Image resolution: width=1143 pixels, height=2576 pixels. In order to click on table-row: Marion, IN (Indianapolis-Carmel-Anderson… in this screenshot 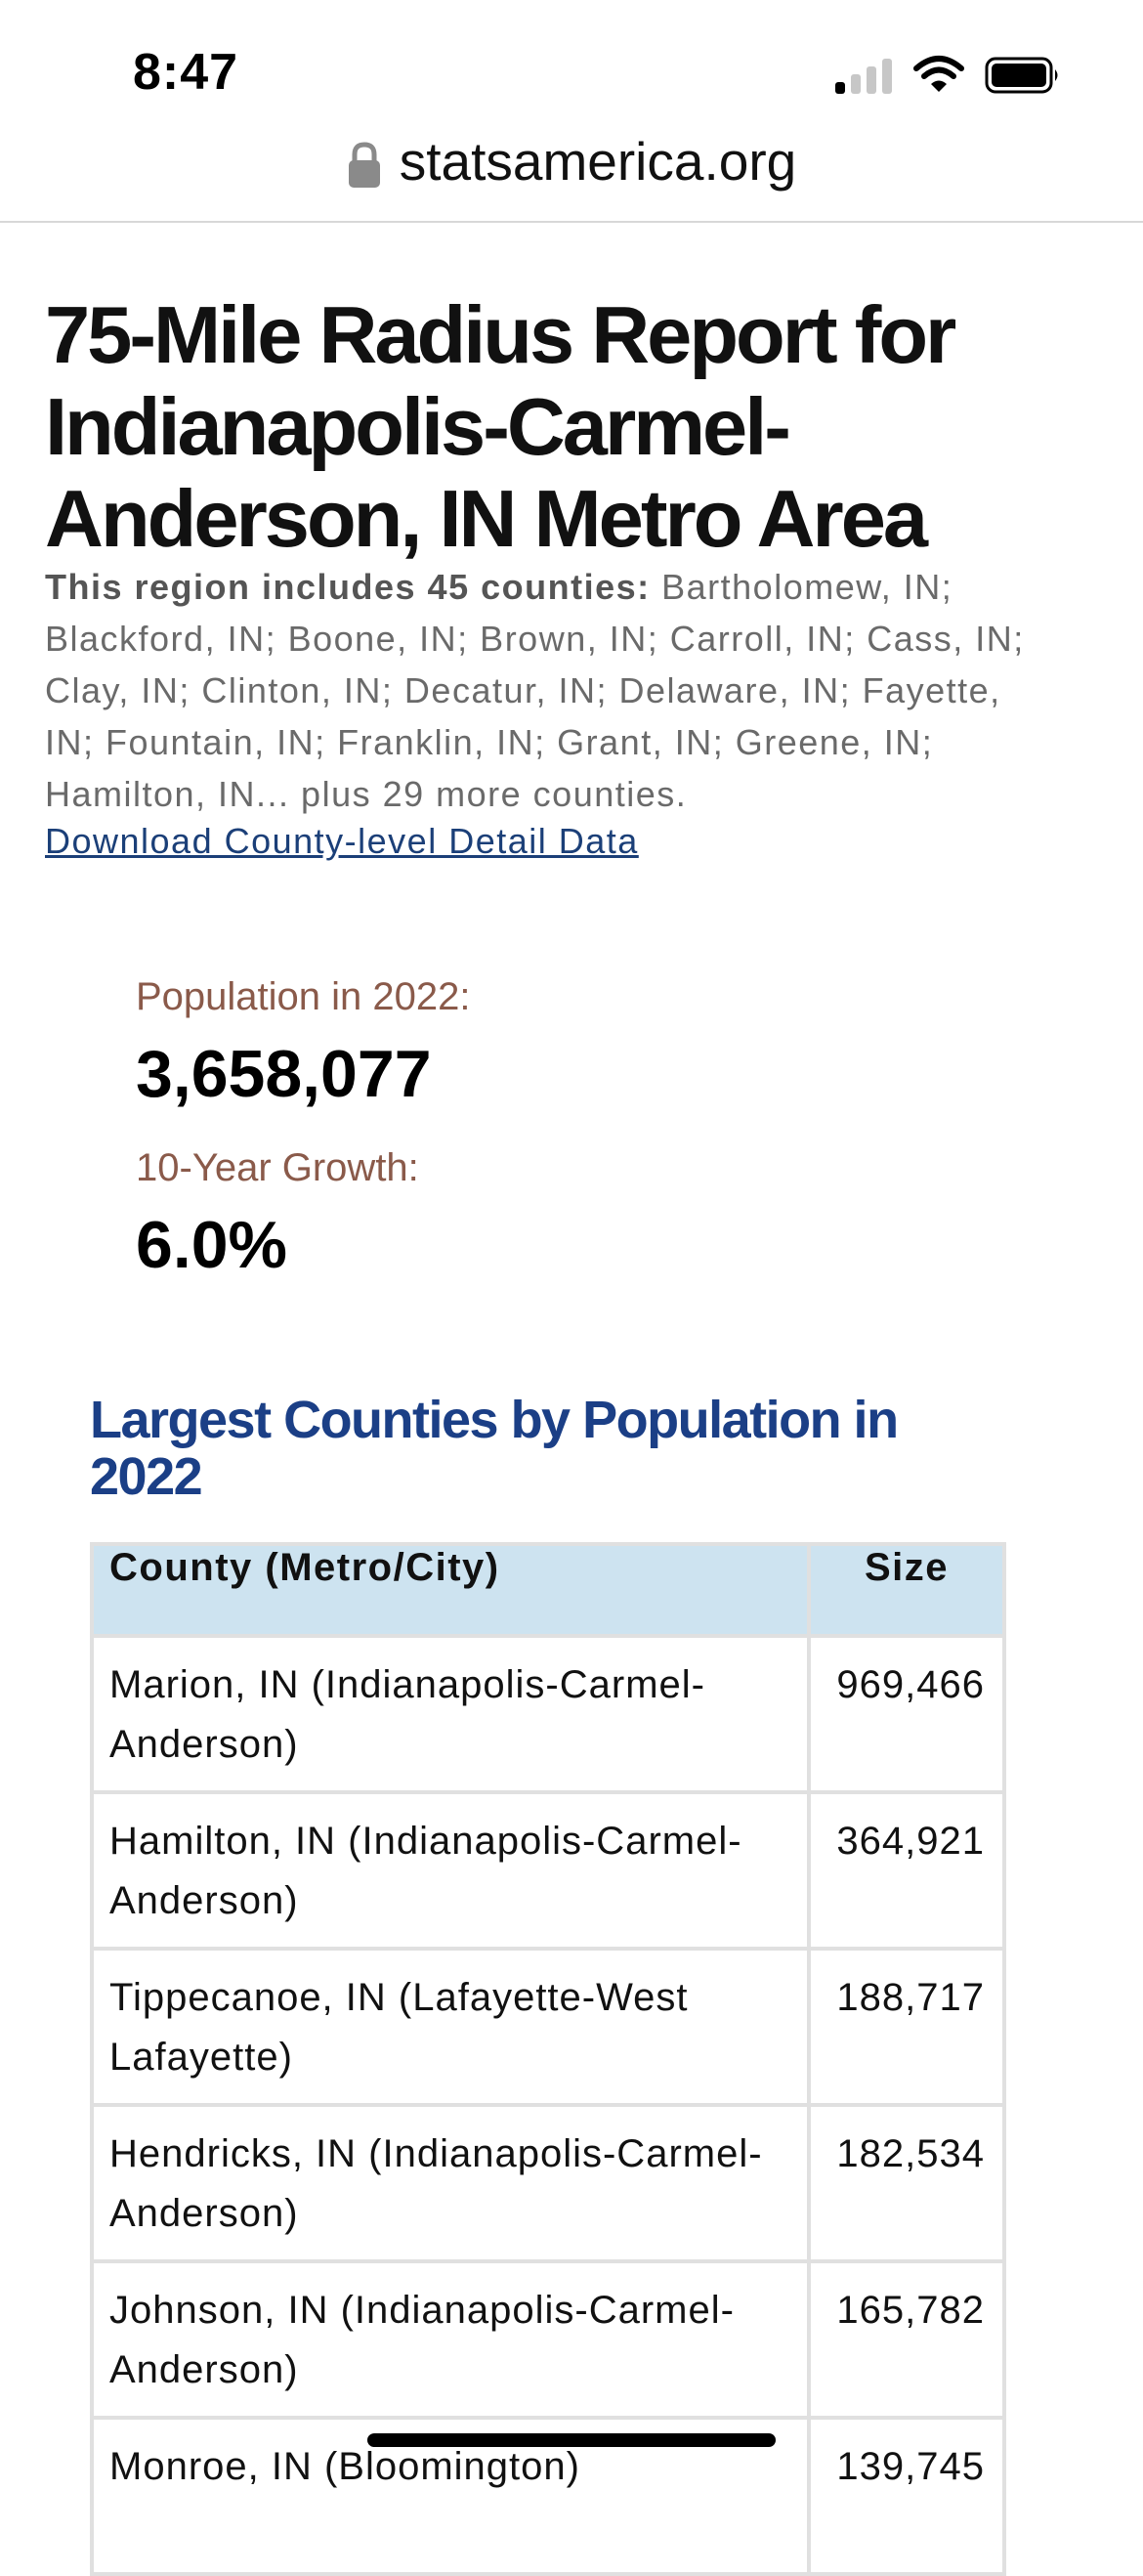, I will do `click(548, 1714)`.